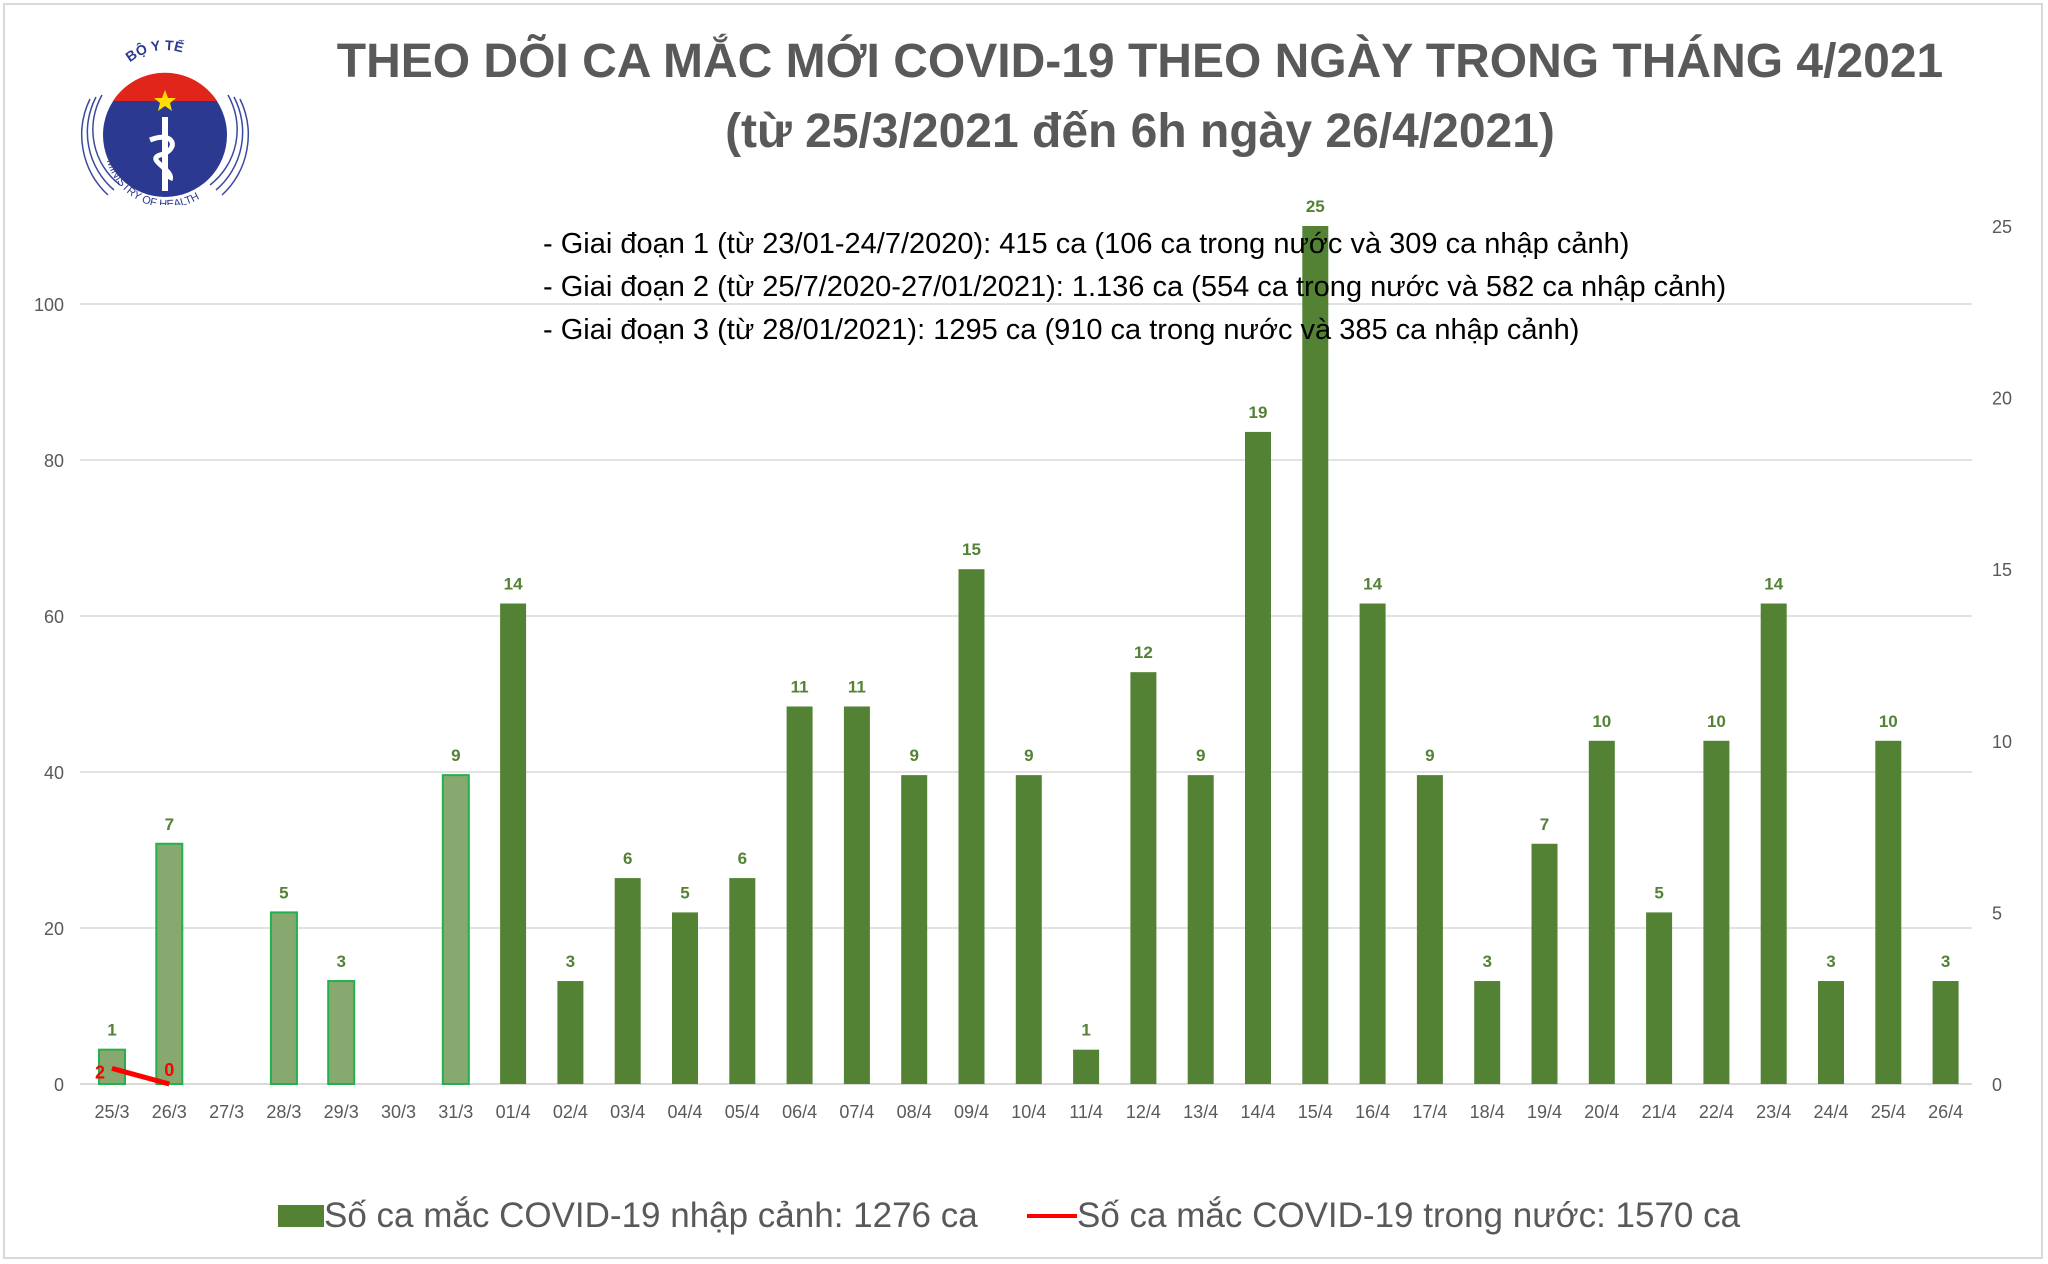 Image resolution: width=2048 pixels, height=1264 pixels. I want to click on bar-data-label: 15, so click(971, 549).